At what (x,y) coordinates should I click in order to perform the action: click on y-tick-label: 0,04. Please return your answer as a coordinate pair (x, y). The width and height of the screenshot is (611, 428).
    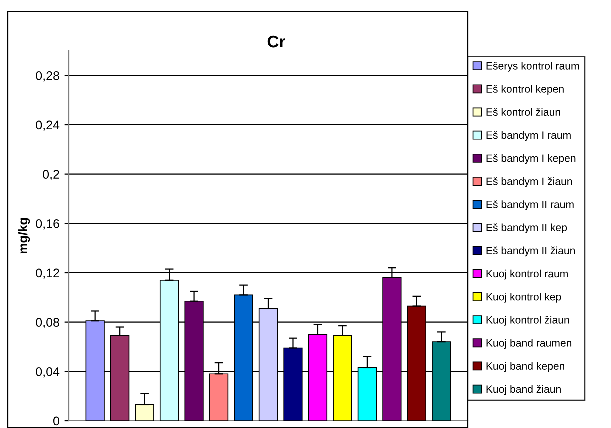
    Looking at the image, I should click on (48, 372).